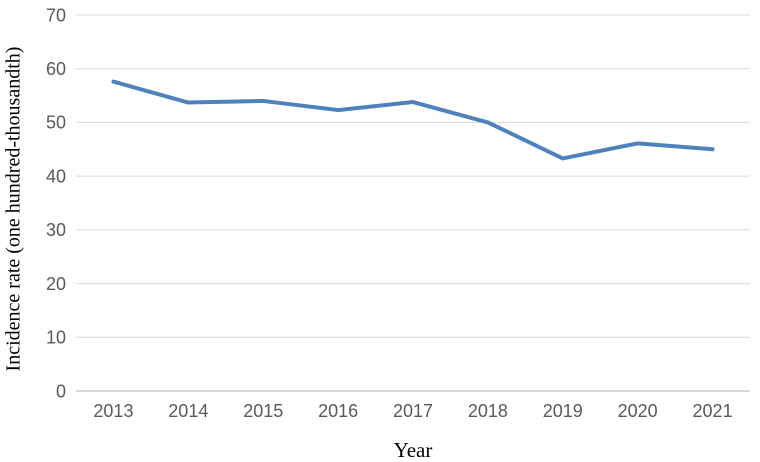 This screenshot has width=760, height=462. Describe the element at coordinates (56, 69) in the screenshot. I see `y-axis-tick-label: 60` at that location.